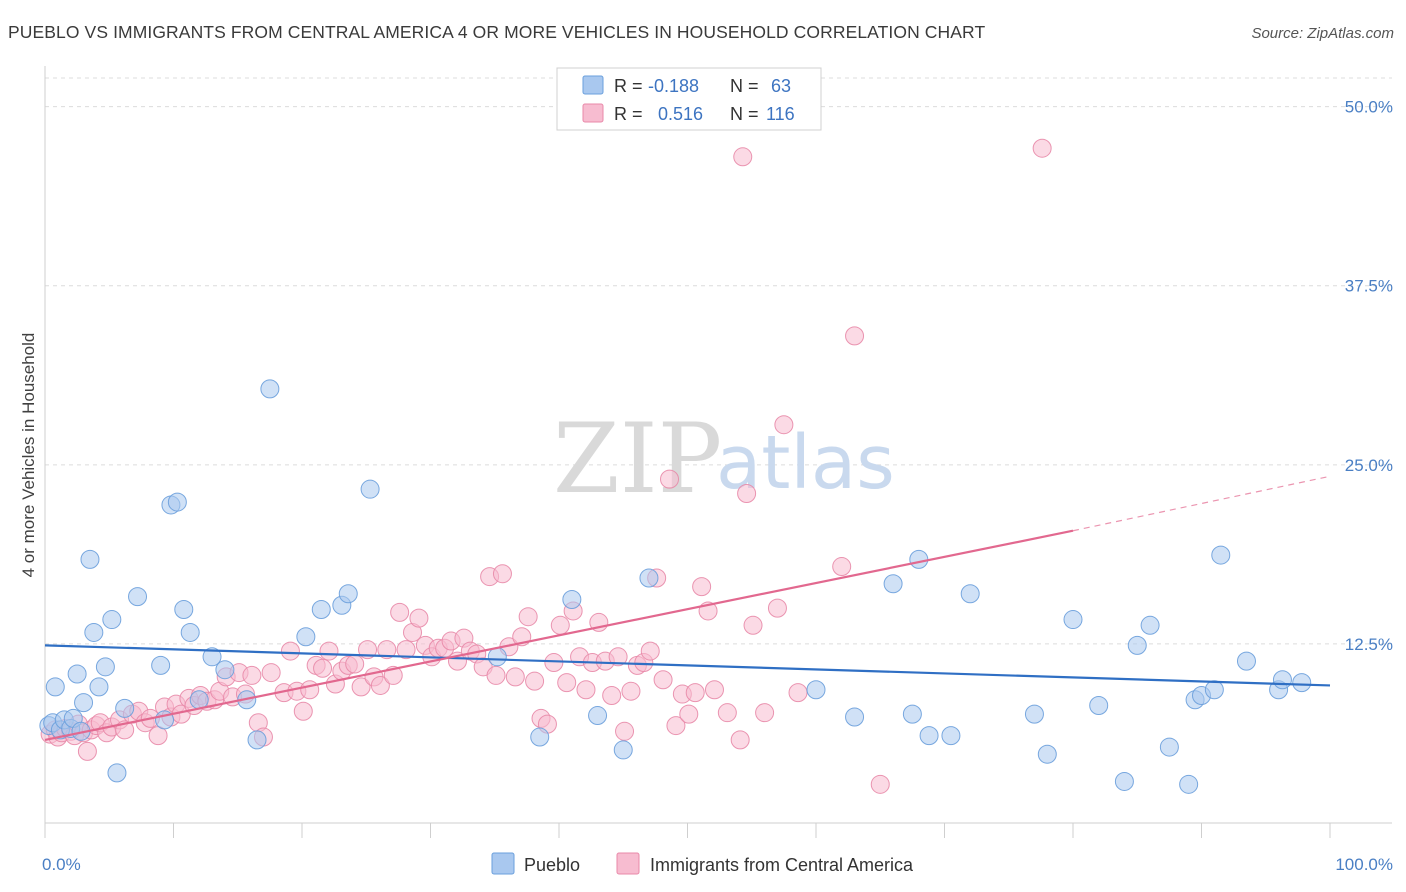  What do you see at coordinates (1364, 864) in the screenshot?
I see `x-tick-label-1: 100.0%` at bounding box center [1364, 864].